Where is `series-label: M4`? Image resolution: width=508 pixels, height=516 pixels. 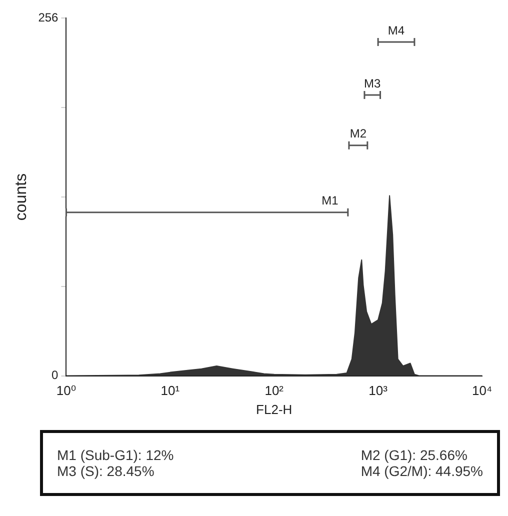
series-label: M4 is located at coordinates (396, 30).